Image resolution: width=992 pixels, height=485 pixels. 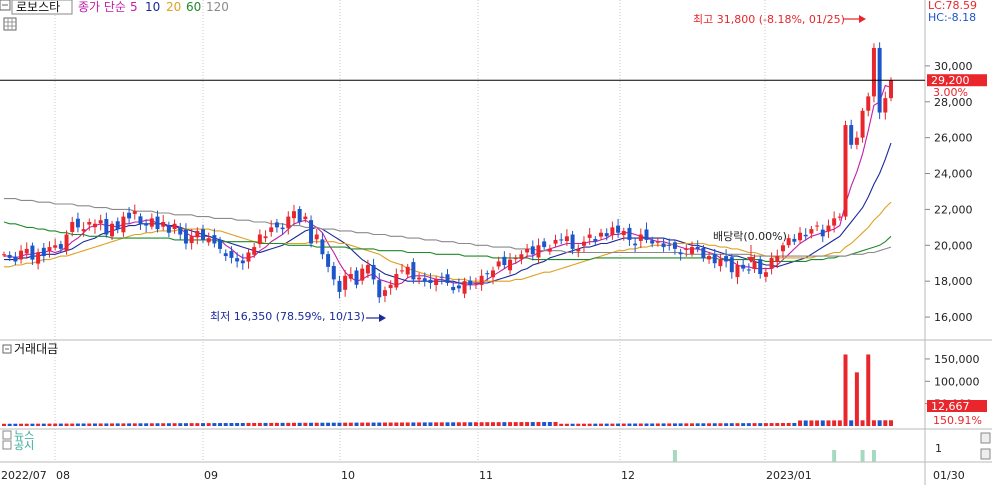 I want to click on news-collapse-icon, so click(x=7, y=435).